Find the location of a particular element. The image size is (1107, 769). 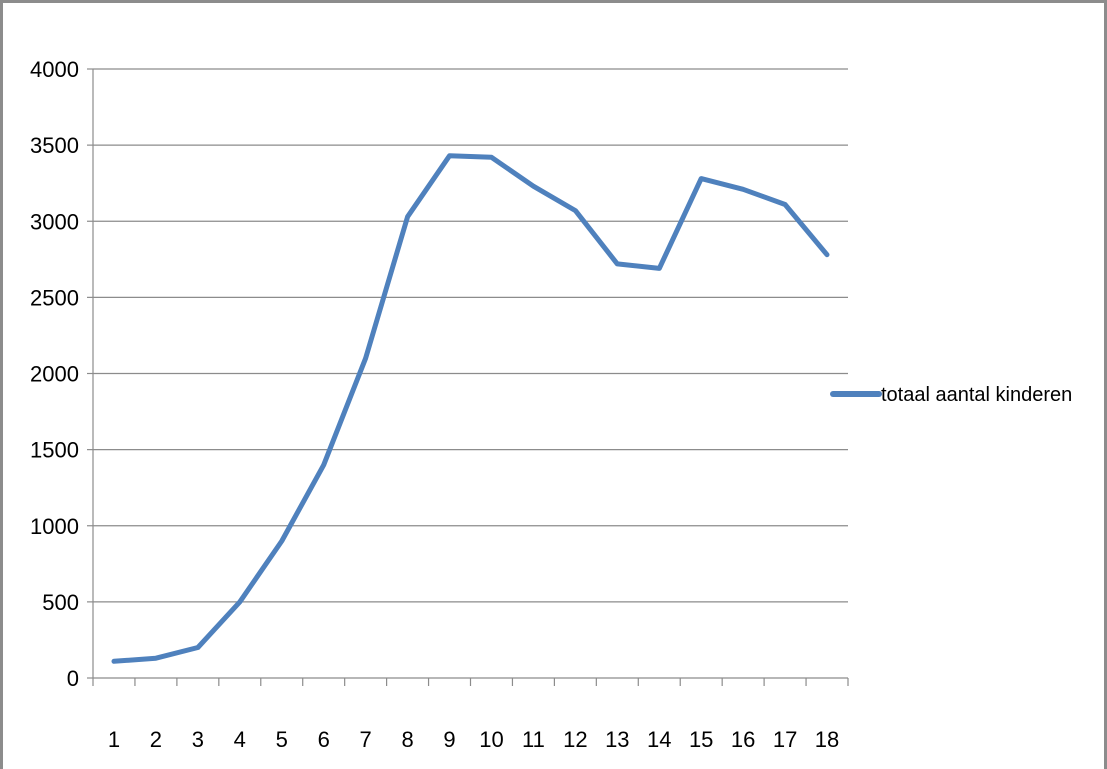

x-tick-label-7: 7 is located at coordinates (366, 739).